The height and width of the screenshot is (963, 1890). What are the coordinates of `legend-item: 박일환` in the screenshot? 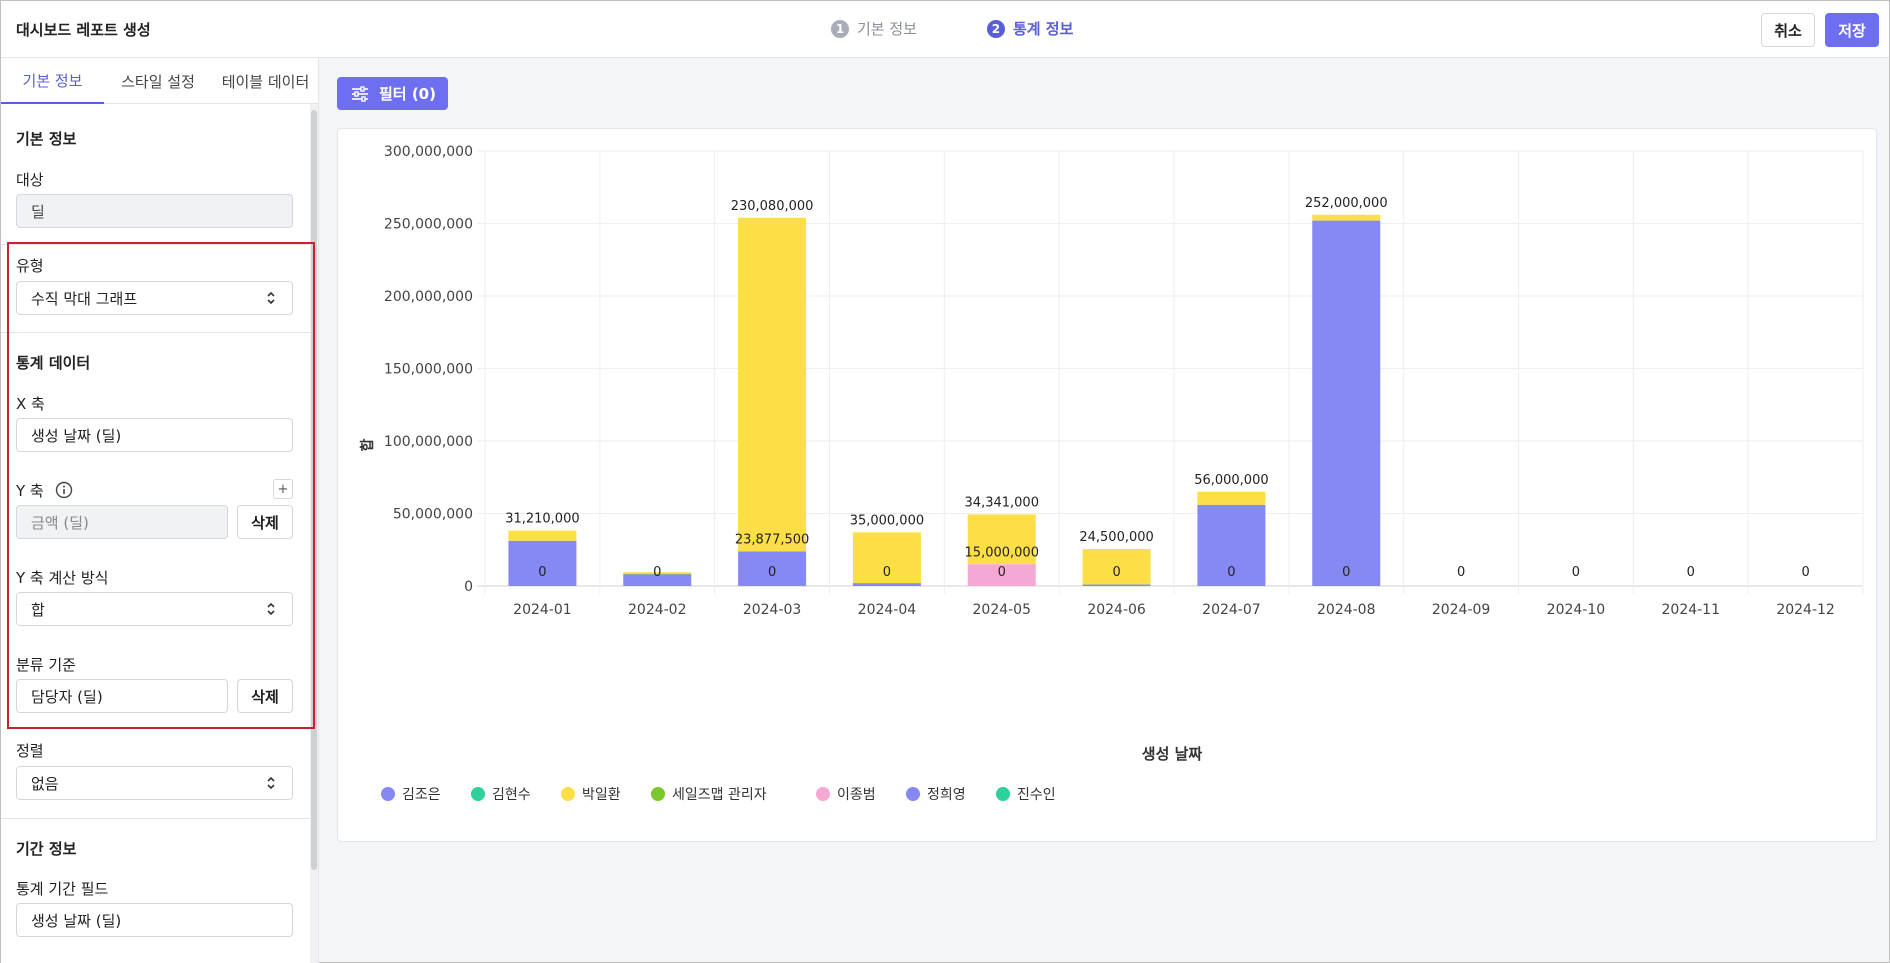 It's located at (591, 795).